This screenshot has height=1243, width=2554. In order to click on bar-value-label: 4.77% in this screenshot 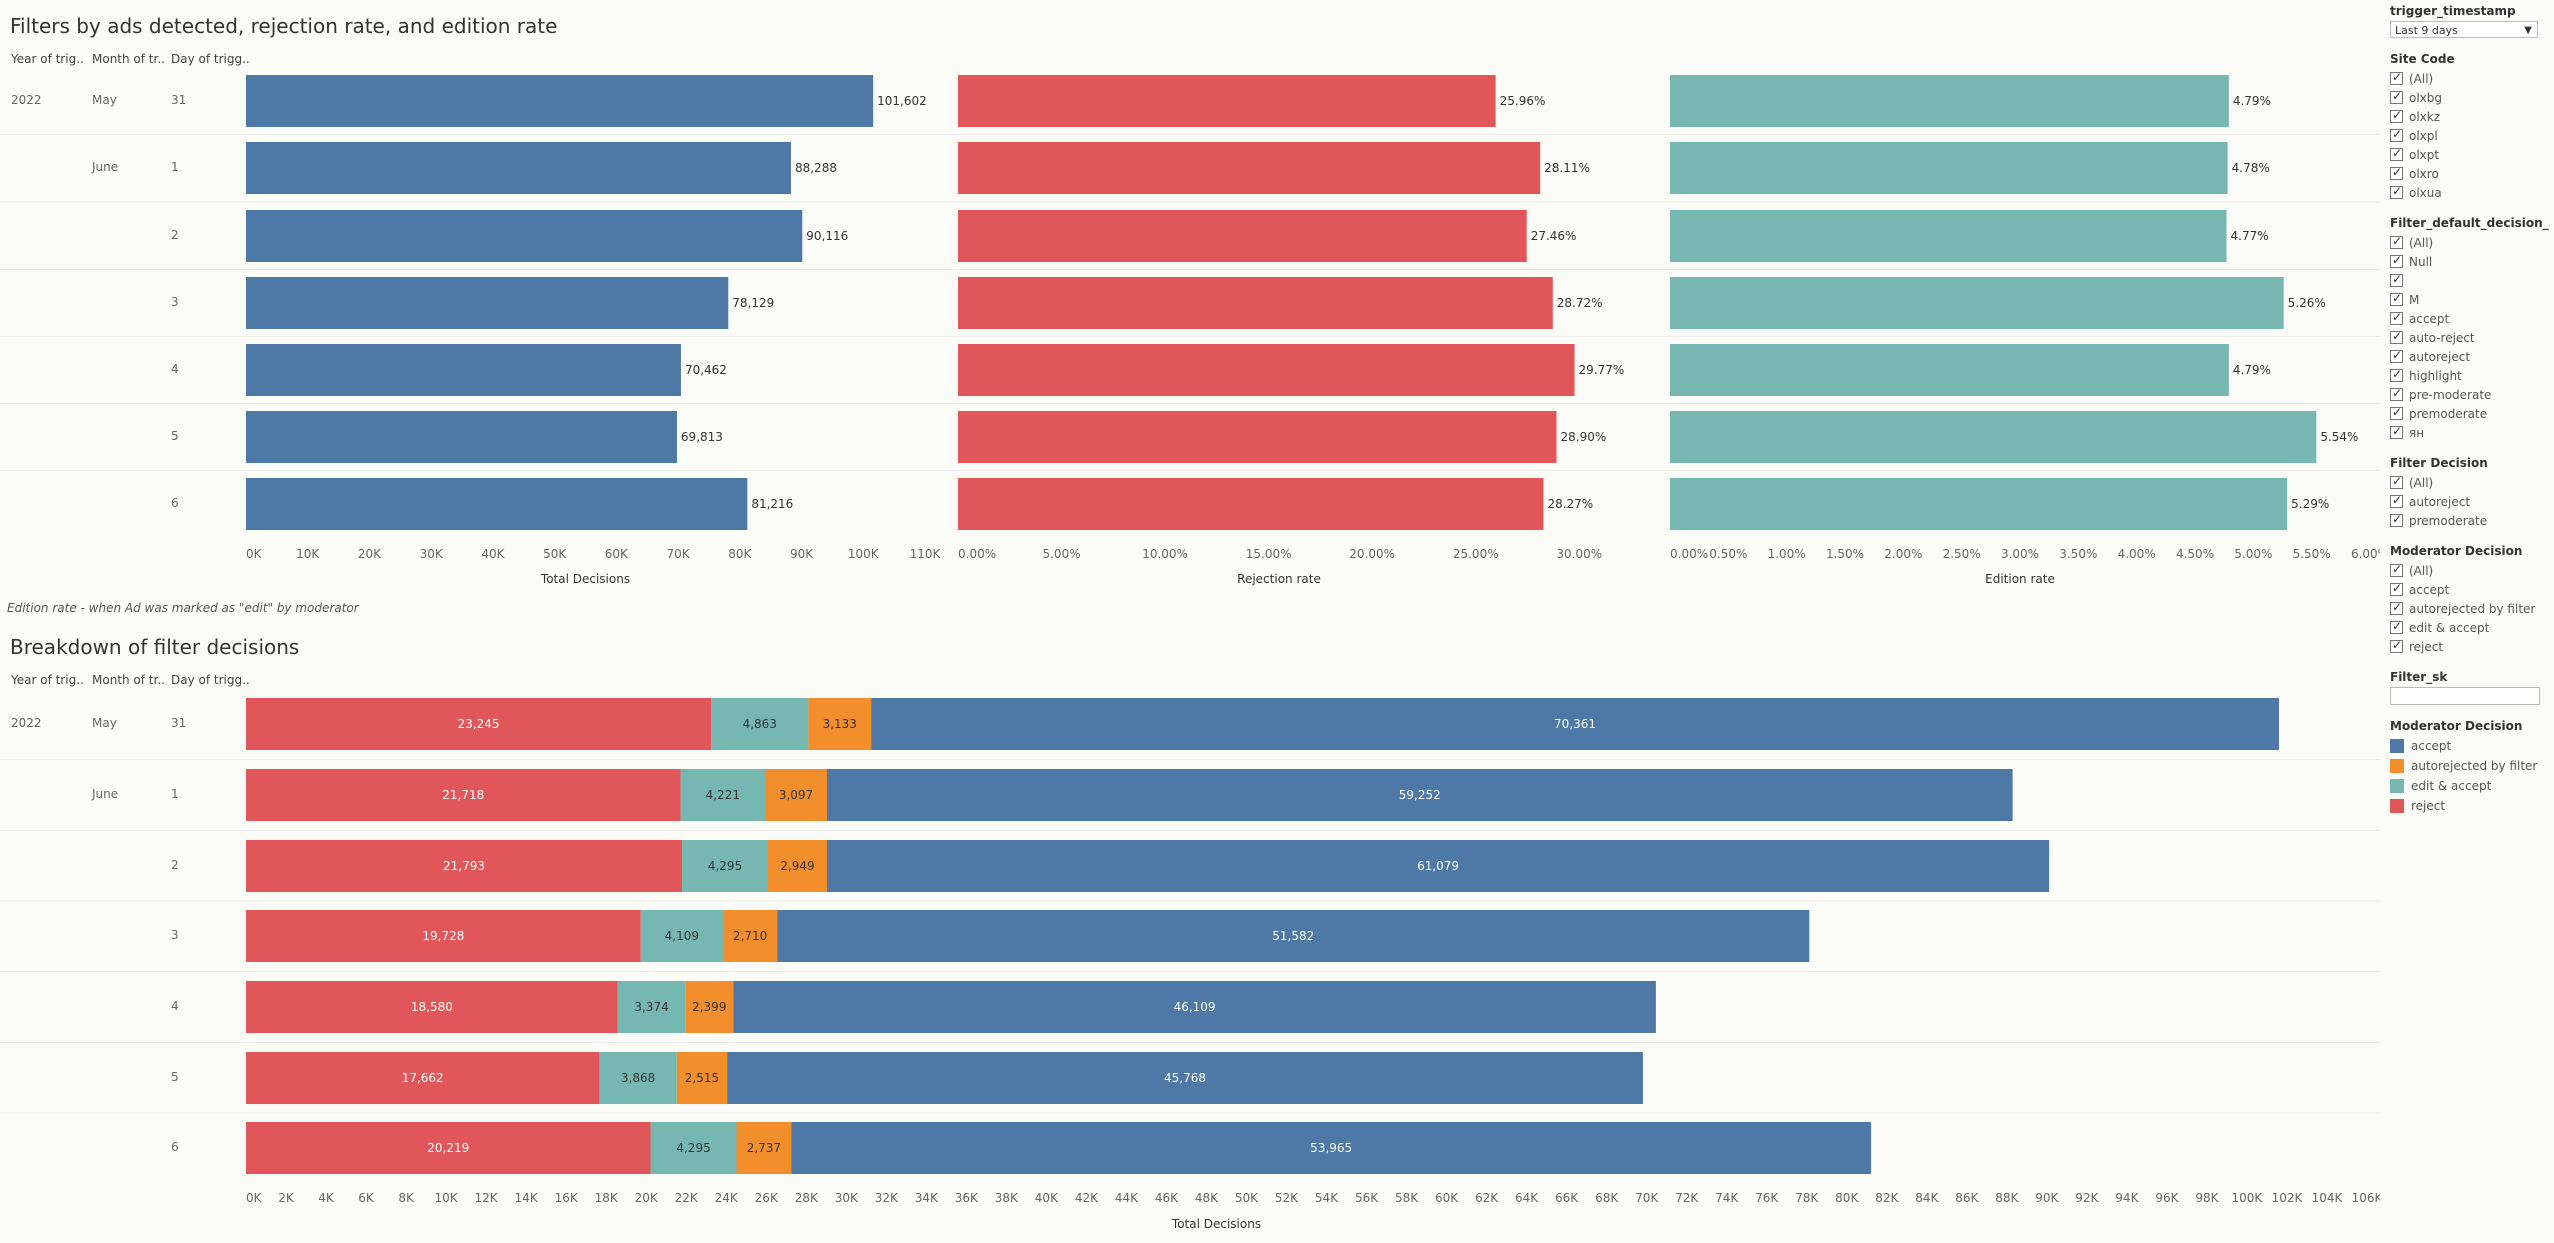, I will do `click(2250, 236)`.